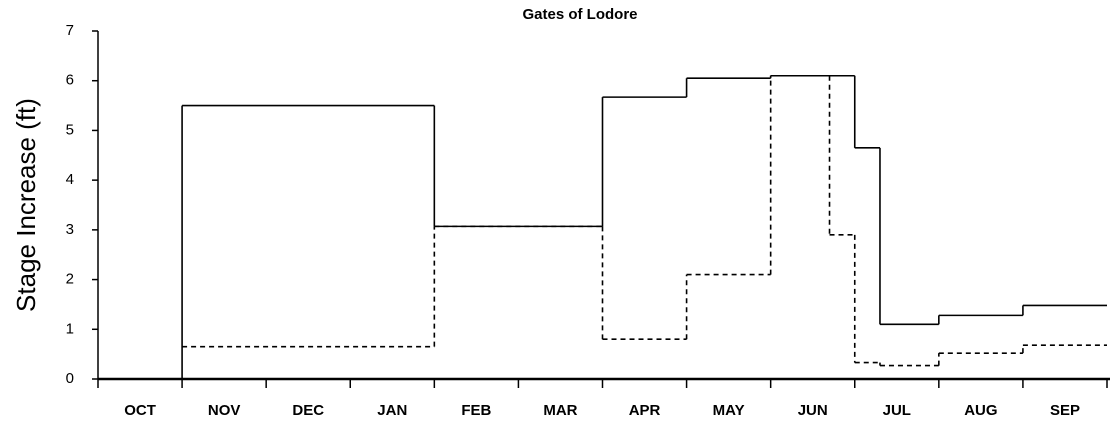 Image resolution: width=1110 pixels, height=439 pixels. What do you see at coordinates (980, 410) in the screenshot?
I see `x-tick-label: AUG` at bounding box center [980, 410].